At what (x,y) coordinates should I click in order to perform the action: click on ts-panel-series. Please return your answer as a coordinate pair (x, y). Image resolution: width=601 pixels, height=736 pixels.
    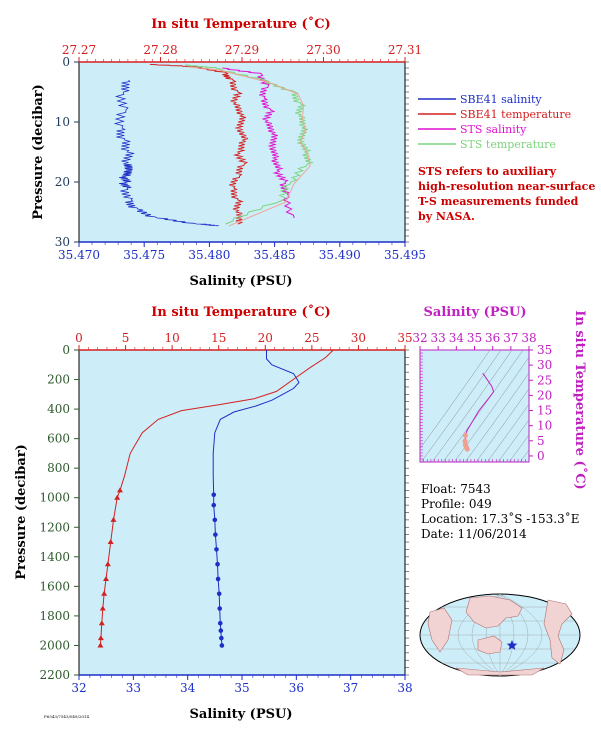
    Looking at the image, I should click on (478, 412).